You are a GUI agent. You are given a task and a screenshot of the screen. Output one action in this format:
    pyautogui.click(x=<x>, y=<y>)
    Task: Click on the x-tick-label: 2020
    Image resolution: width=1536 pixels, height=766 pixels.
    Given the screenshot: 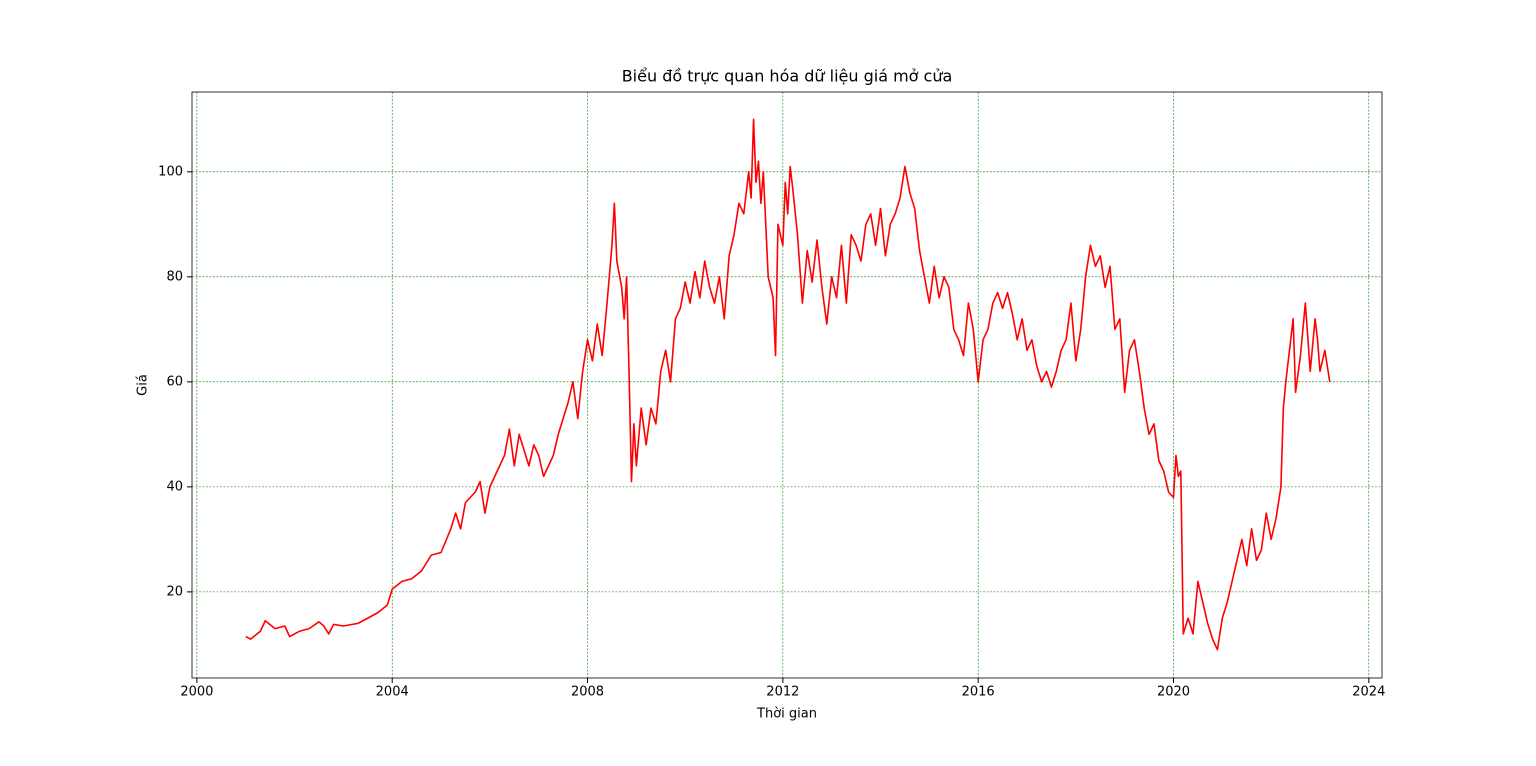 What is the action you would take?
    pyautogui.click(x=1173, y=692)
    